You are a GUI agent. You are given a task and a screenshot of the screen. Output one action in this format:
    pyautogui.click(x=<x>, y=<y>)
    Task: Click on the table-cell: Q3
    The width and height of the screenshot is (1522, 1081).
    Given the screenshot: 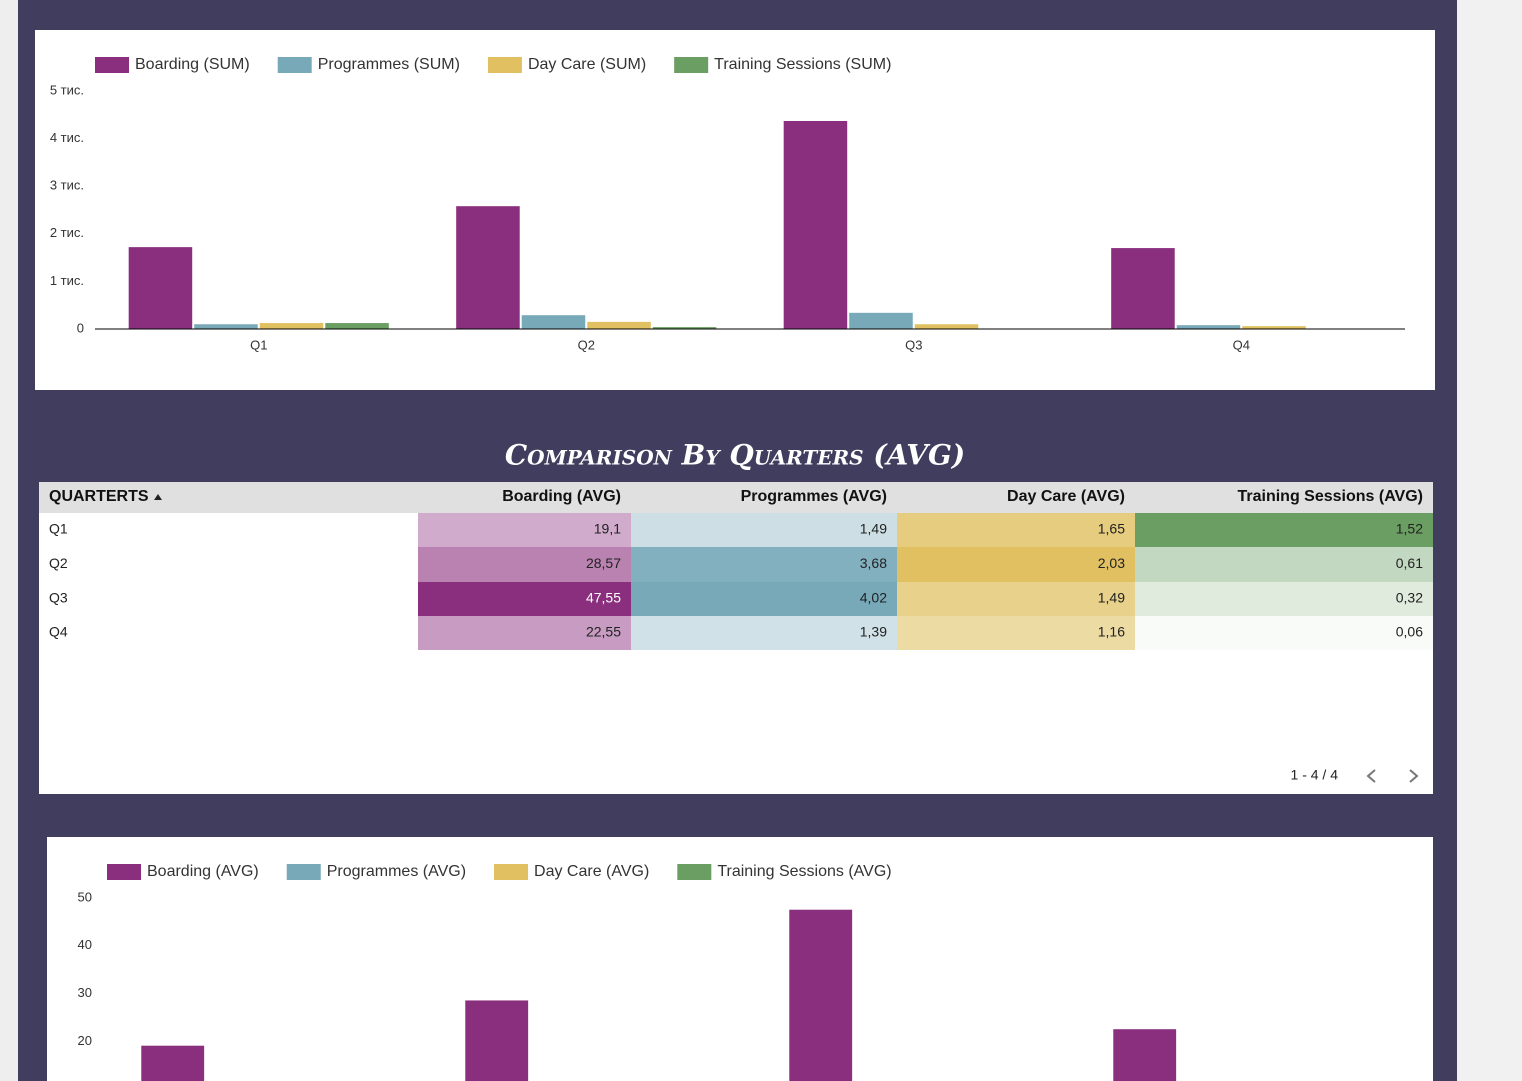 What is the action you would take?
    pyautogui.click(x=58, y=598)
    